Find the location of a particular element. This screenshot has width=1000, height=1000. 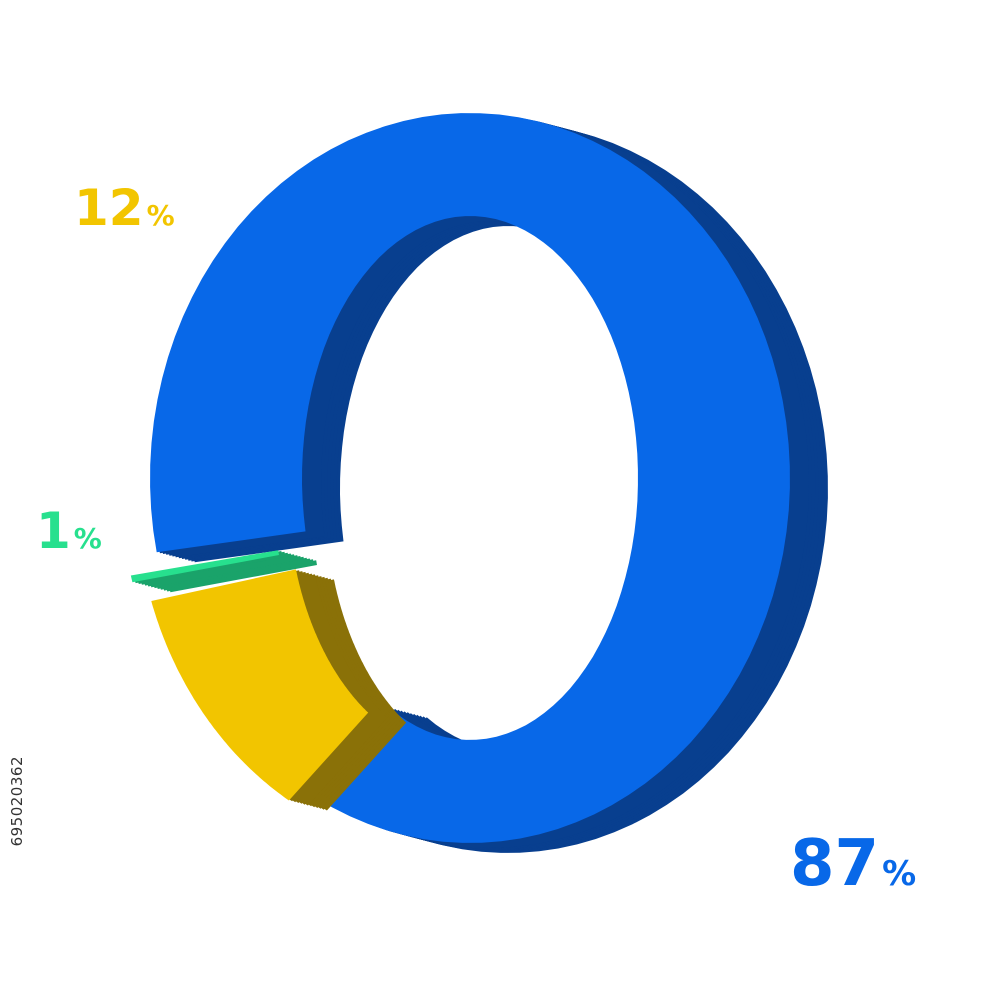

slice-label-2: 12% is located at coordinates (124, 208).